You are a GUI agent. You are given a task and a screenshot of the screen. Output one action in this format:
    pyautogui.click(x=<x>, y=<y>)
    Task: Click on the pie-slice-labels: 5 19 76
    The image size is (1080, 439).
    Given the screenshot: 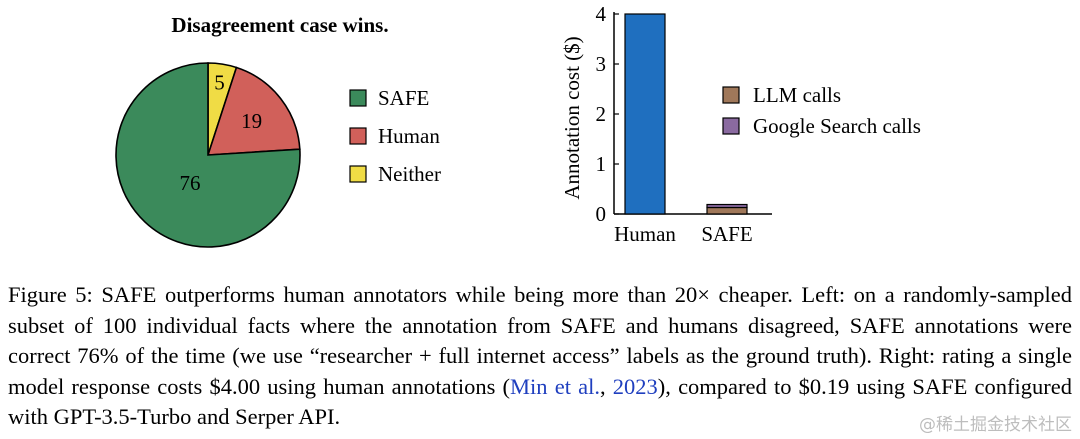 What is the action you would take?
    pyautogui.click(x=221, y=132)
    